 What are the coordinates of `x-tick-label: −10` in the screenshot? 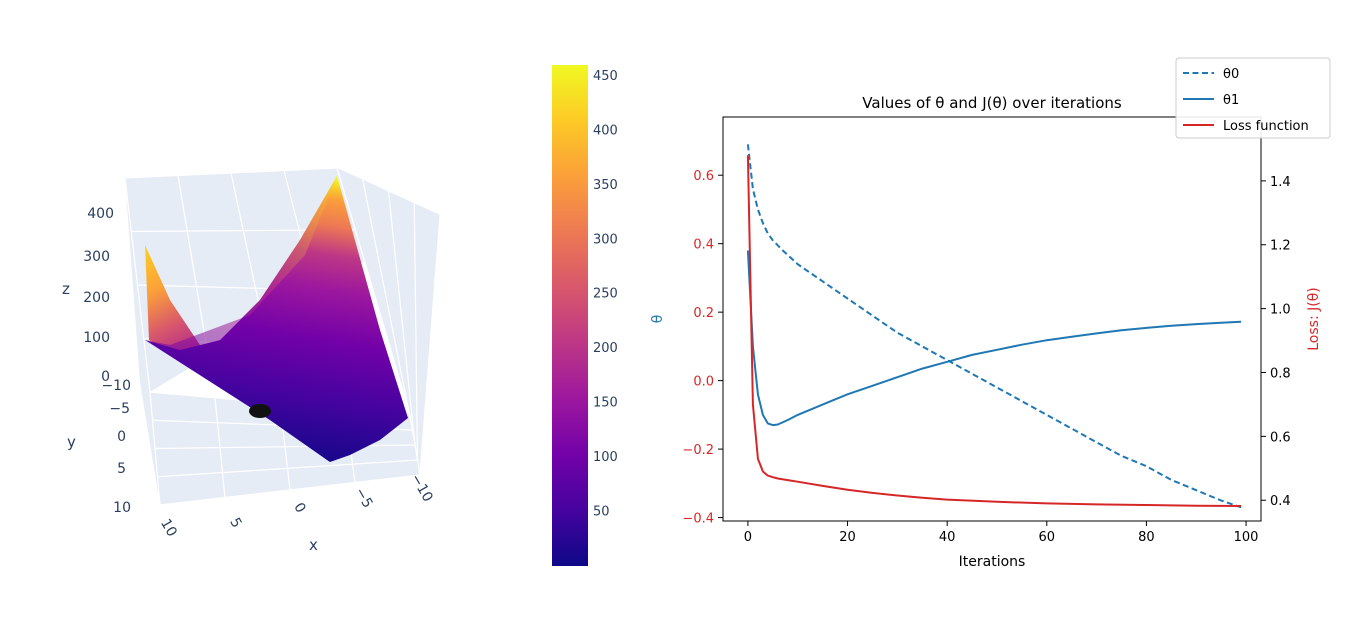 It's located at (421, 488).